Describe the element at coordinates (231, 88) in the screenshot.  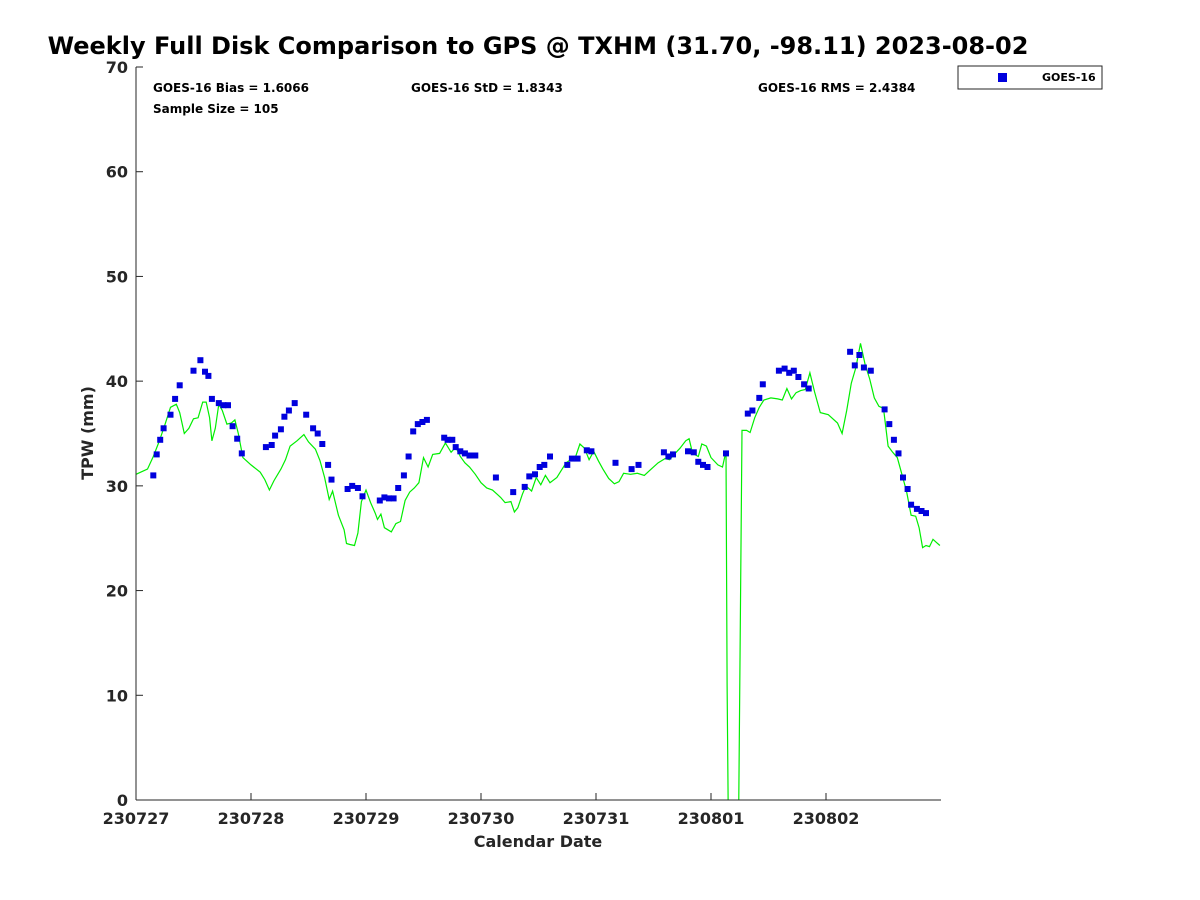
I see `bias-annotation: GOES-16 Bias = 1.6066` at that location.